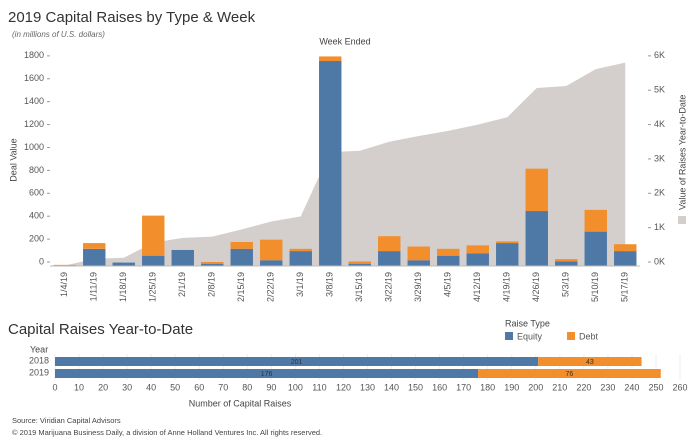  Describe the element at coordinates (271, 387) in the screenshot. I see `x-tick-label: 90` at that location.